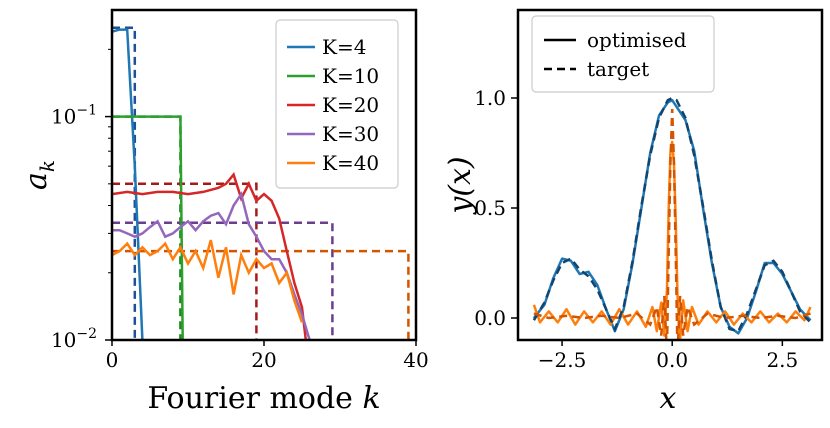  What do you see at coordinates (39, 175) in the screenshot?
I see `left-ylabel: ak` at bounding box center [39, 175].